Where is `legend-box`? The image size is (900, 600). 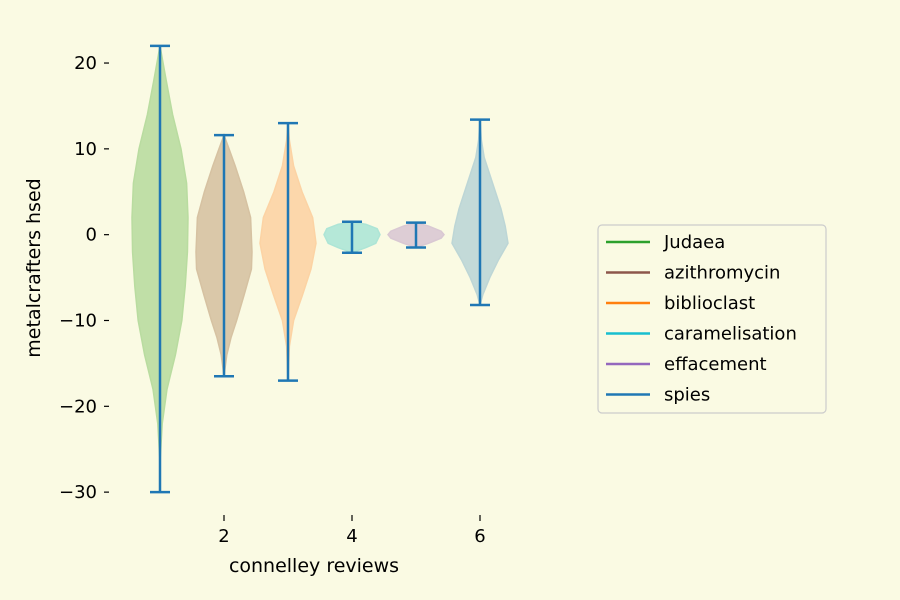 legend-box is located at coordinates (712, 319).